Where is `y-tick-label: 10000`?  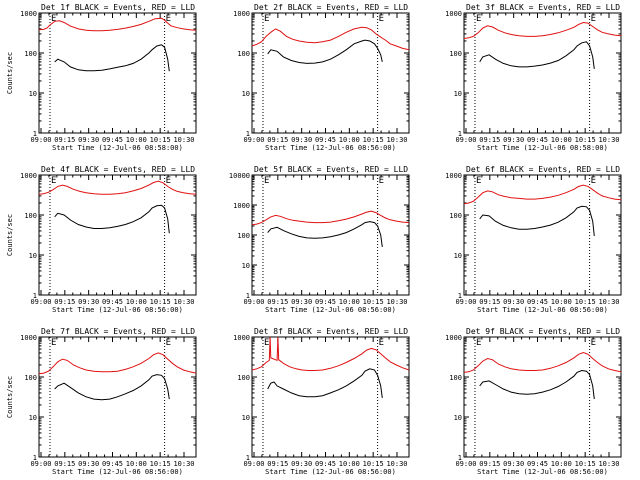
y-tick-label: 10000 is located at coordinates (239, 176).